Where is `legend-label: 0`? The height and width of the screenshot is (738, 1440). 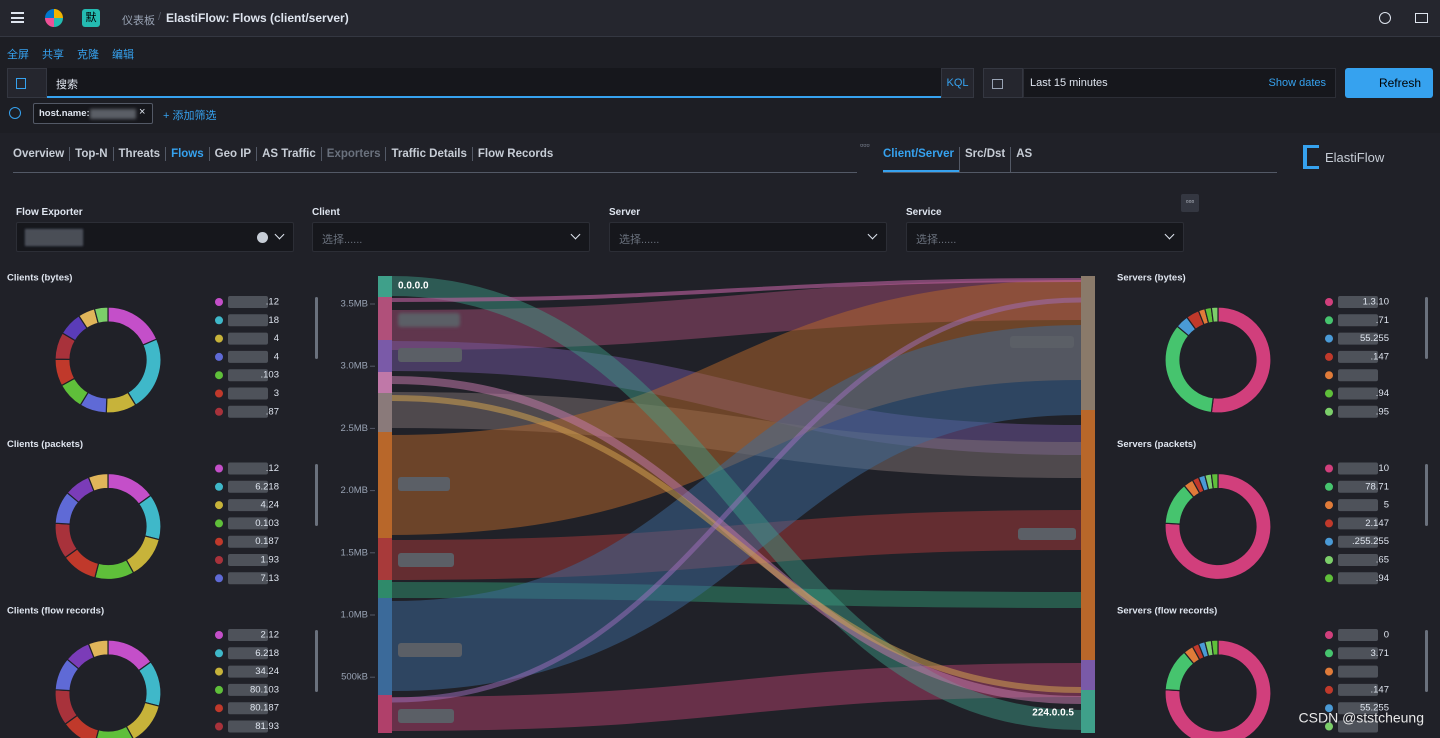
legend-label: 0 is located at coordinates (1386, 635).